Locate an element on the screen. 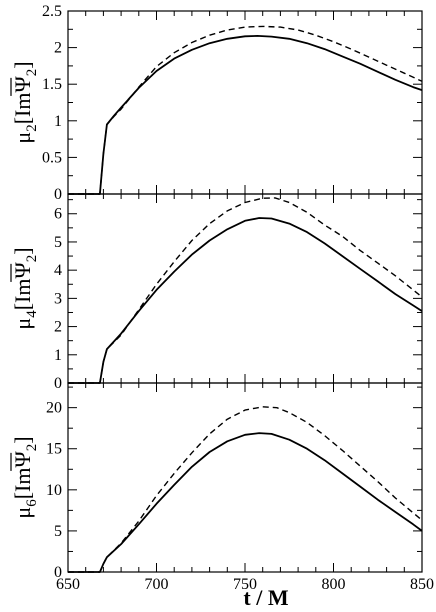 The width and height of the screenshot is (436, 612). y-tick-label: 0.5 is located at coordinates (52, 157).